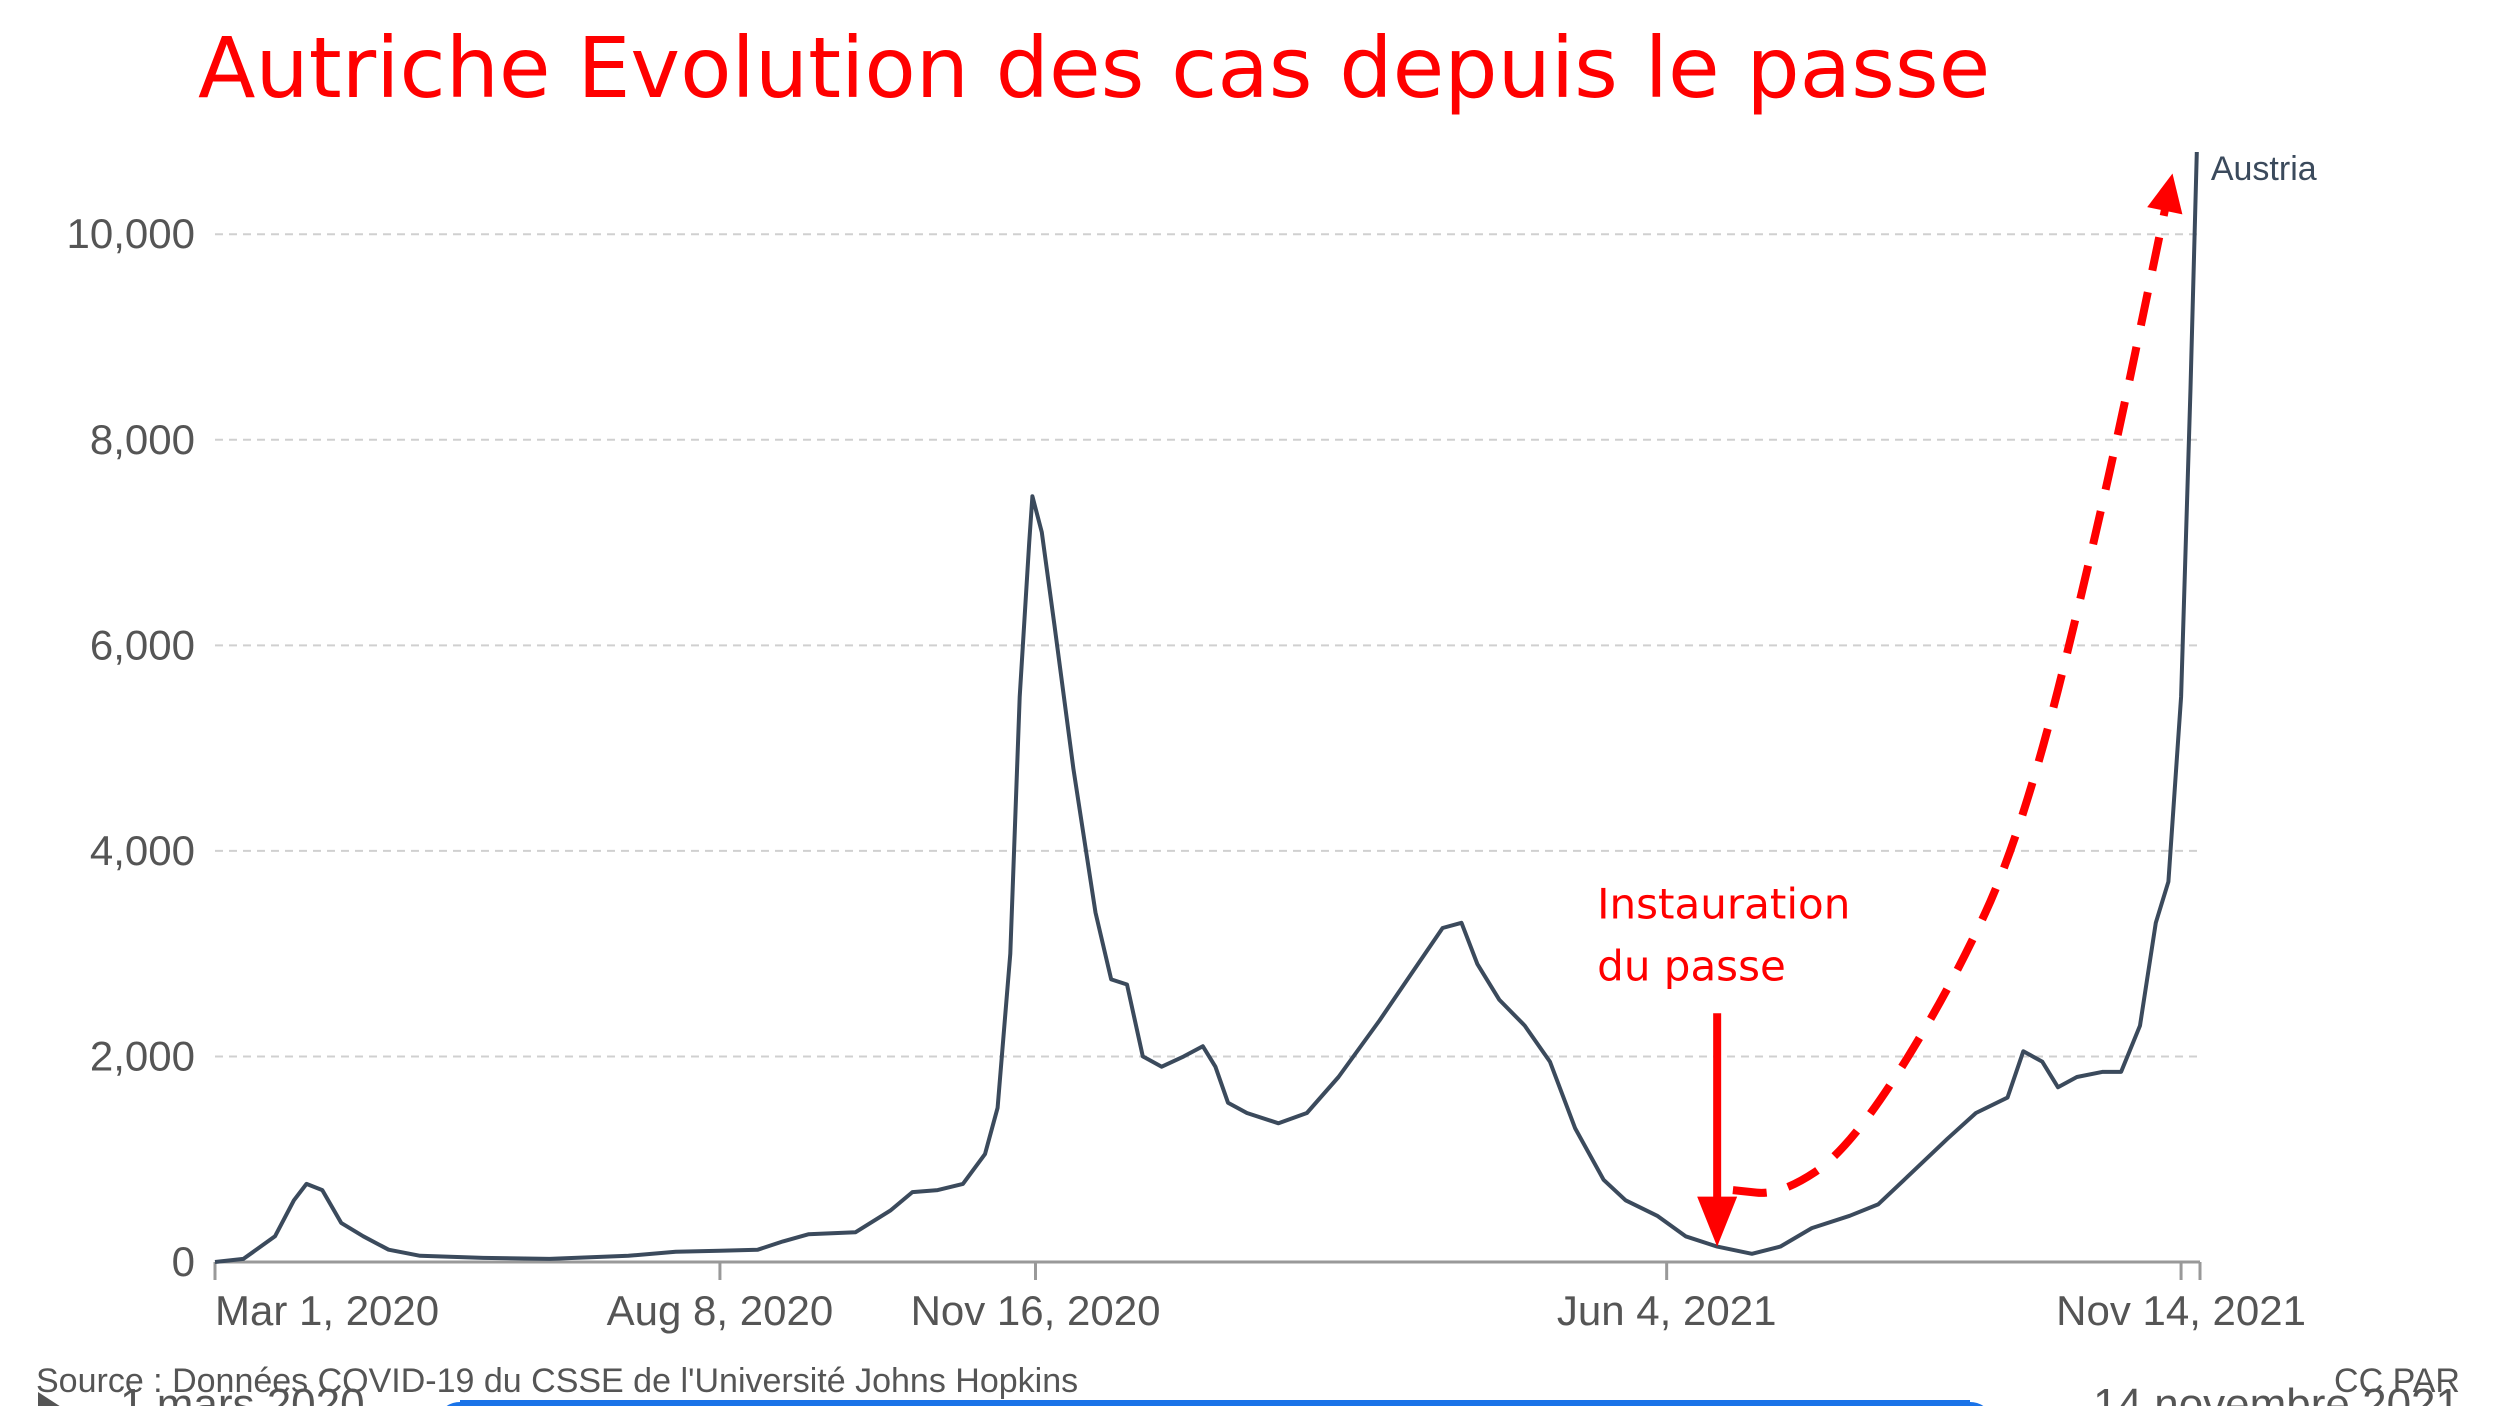  I want to click on series-label-austria: Austria, so click(2264, 169).